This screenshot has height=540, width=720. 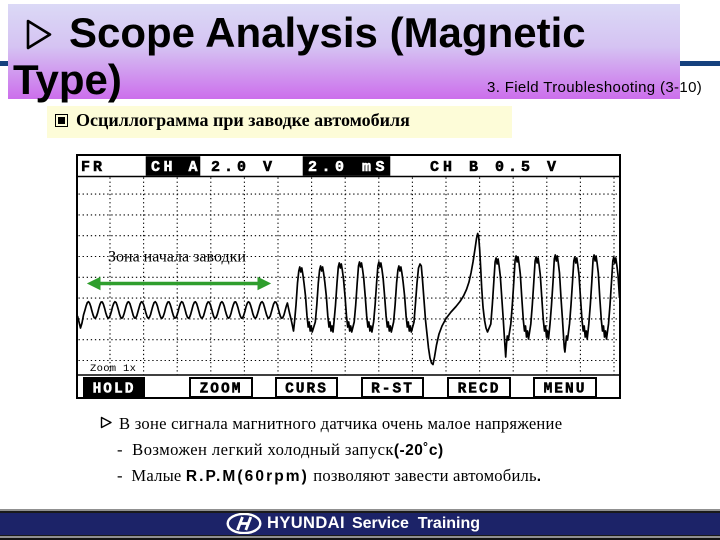 I want to click on svg-text: Zoom 1x, so click(x=113, y=369).